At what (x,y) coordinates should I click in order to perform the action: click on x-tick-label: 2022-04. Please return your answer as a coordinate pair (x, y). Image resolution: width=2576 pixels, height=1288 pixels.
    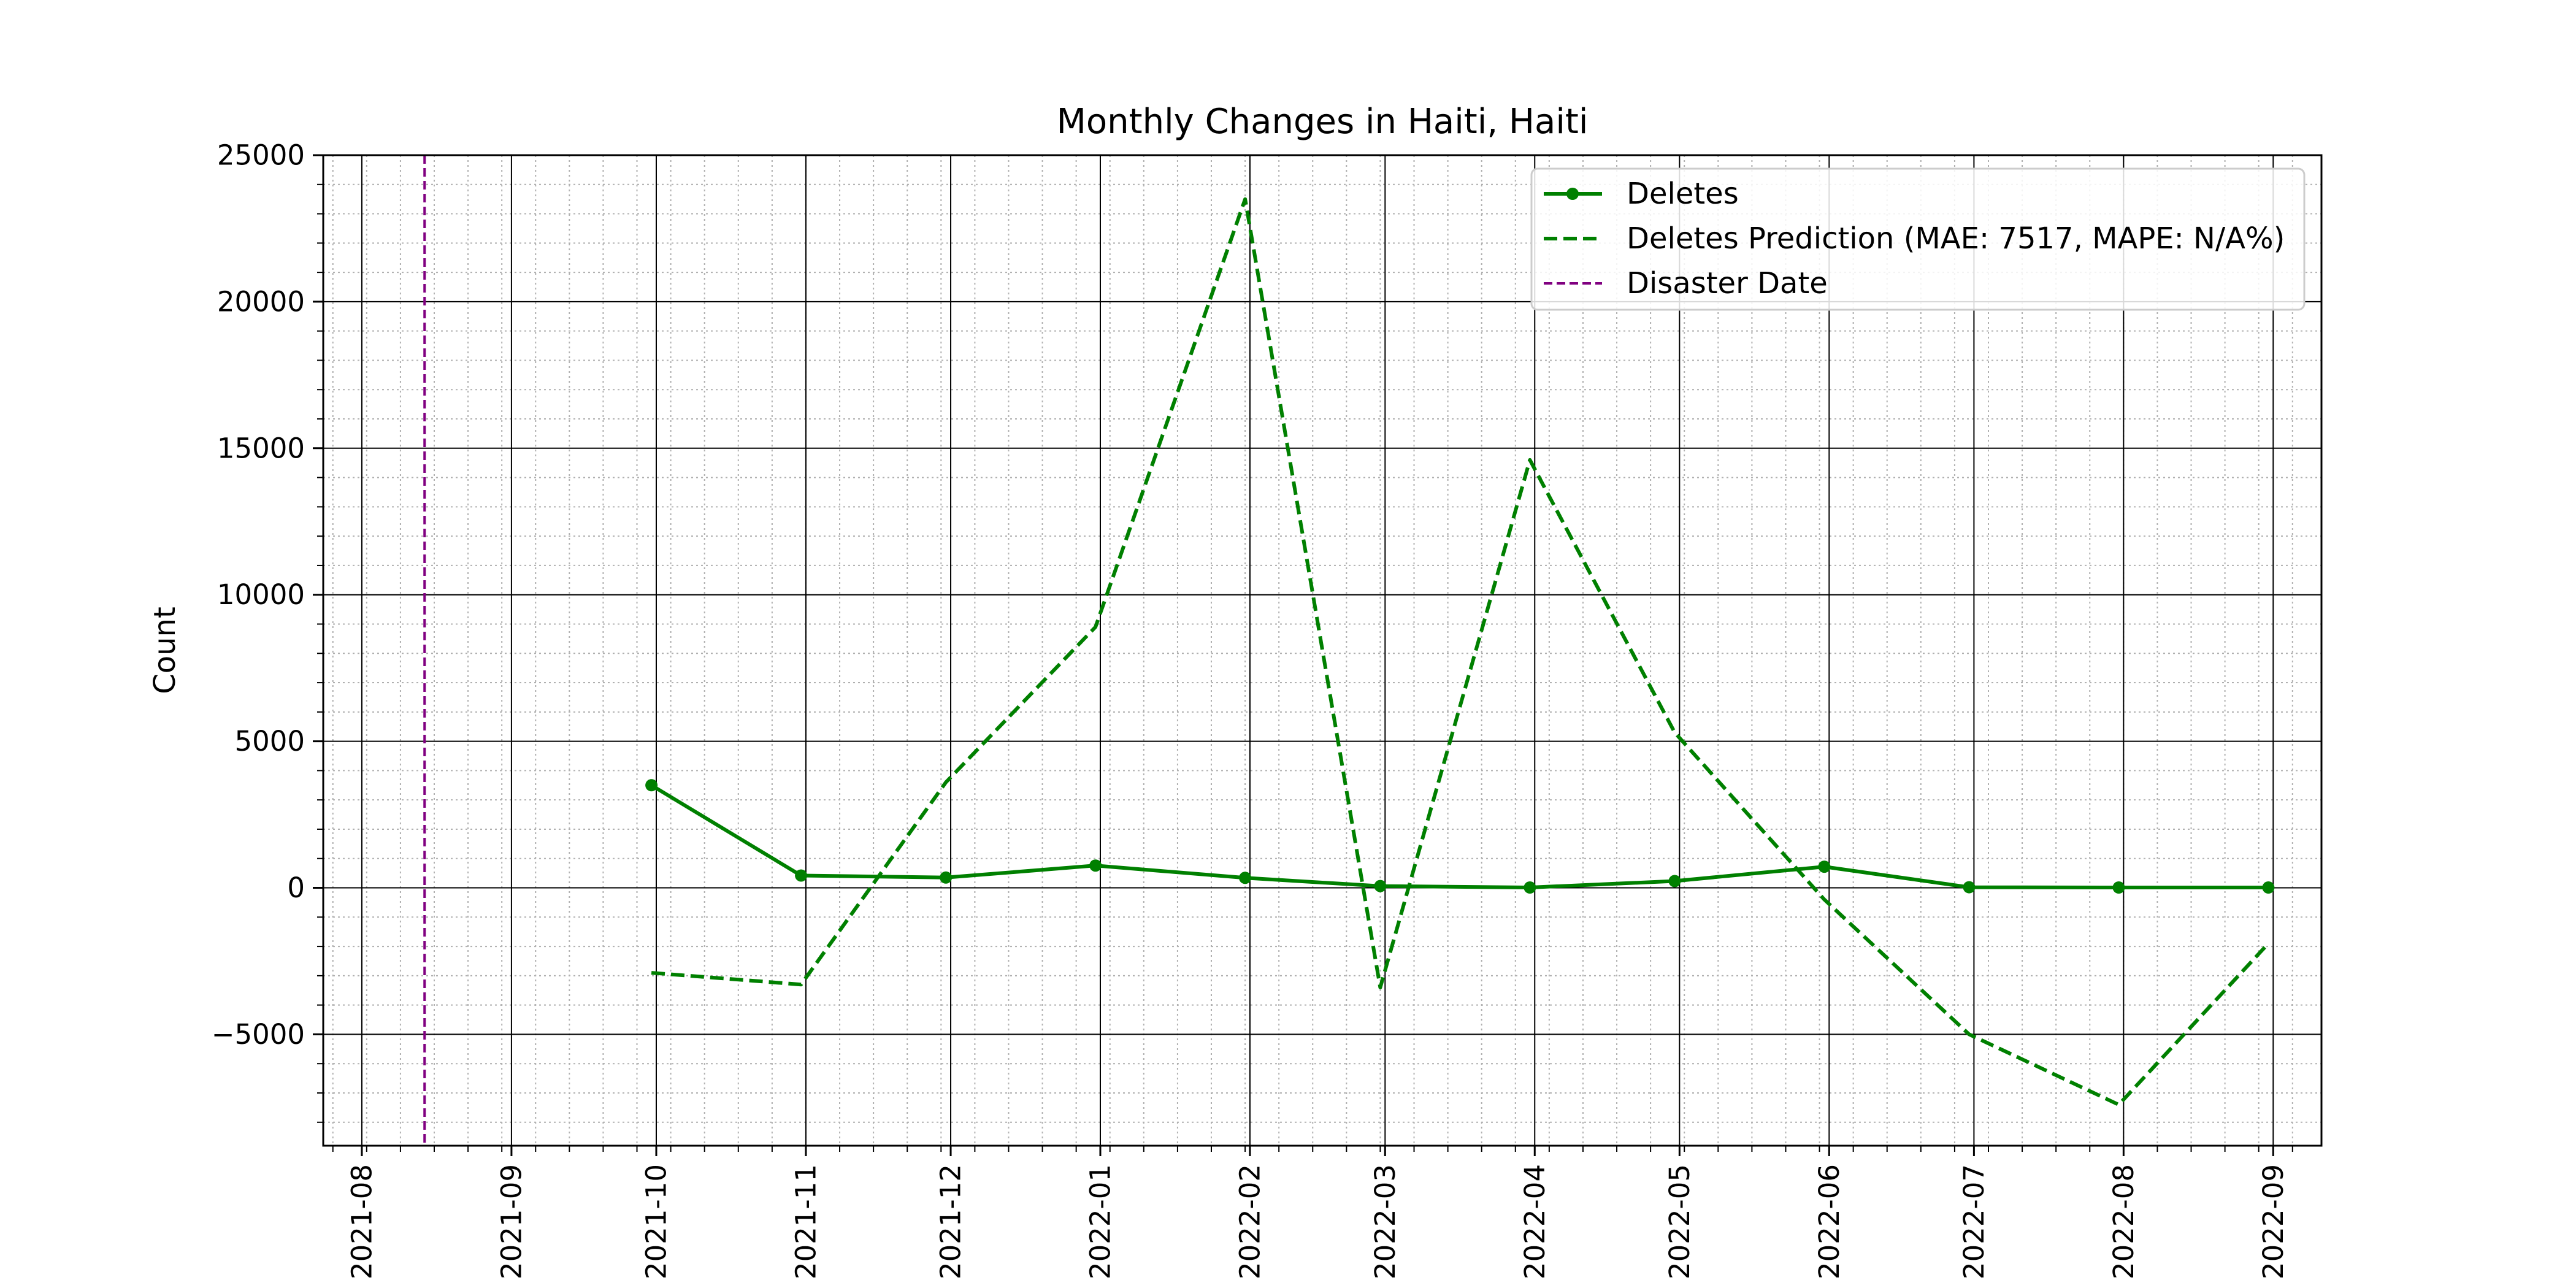
    Looking at the image, I should click on (1535, 1221).